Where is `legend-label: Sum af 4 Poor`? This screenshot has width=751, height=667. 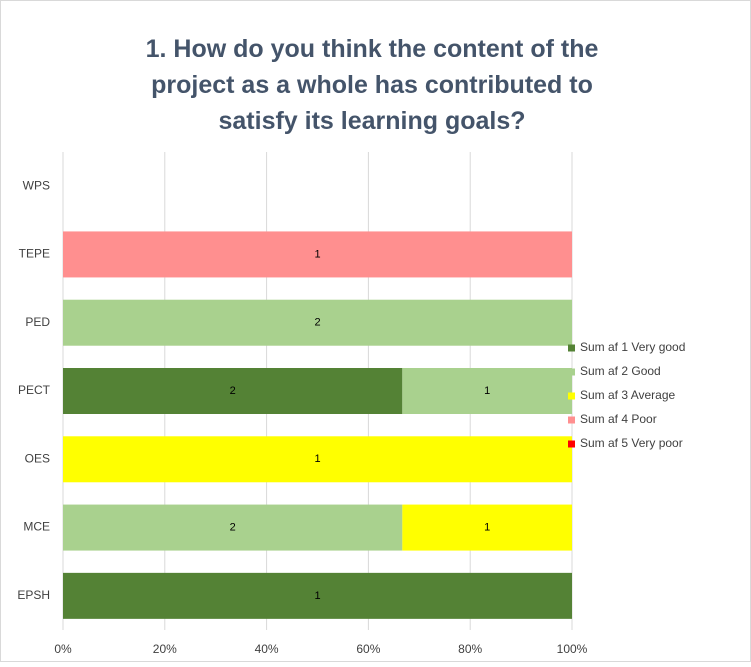 legend-label: Sum af 4 Poor is located at coordinates (618, 419).